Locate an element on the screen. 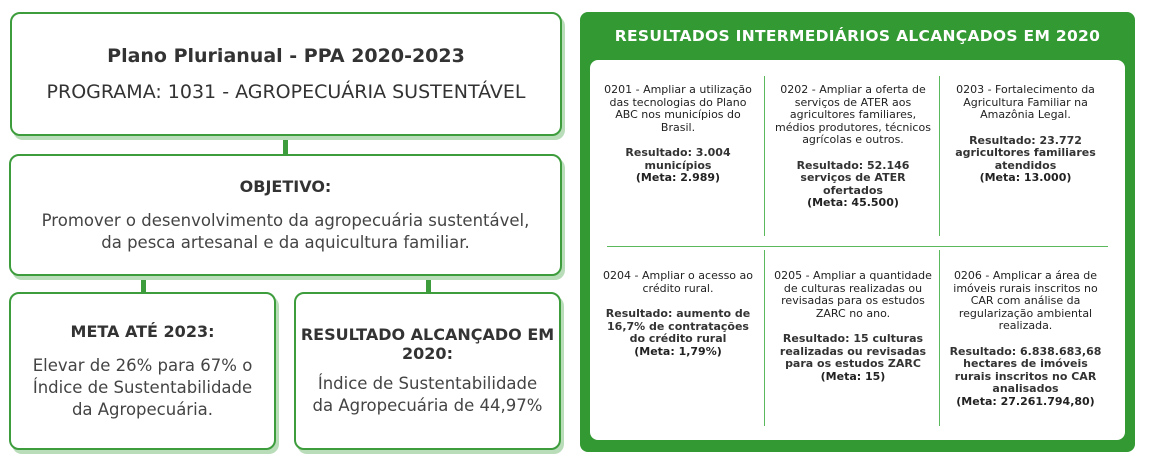  result-meta: (Meta: 15) is located at coordinates (853, 376).